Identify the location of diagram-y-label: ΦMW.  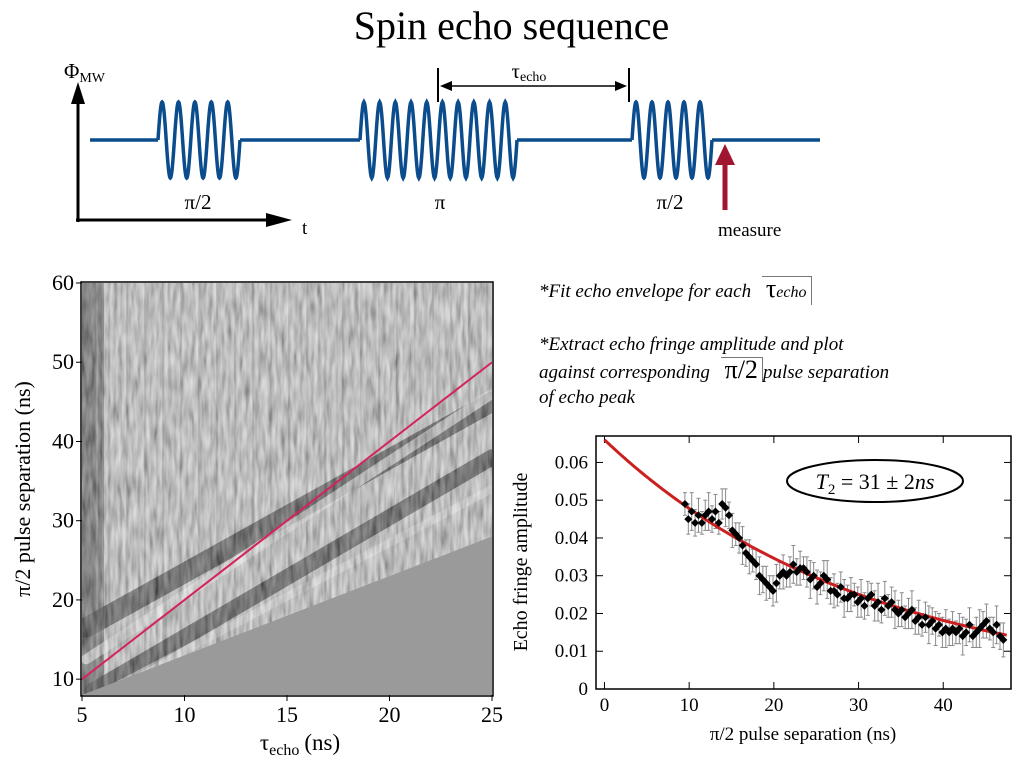
(85, 72).